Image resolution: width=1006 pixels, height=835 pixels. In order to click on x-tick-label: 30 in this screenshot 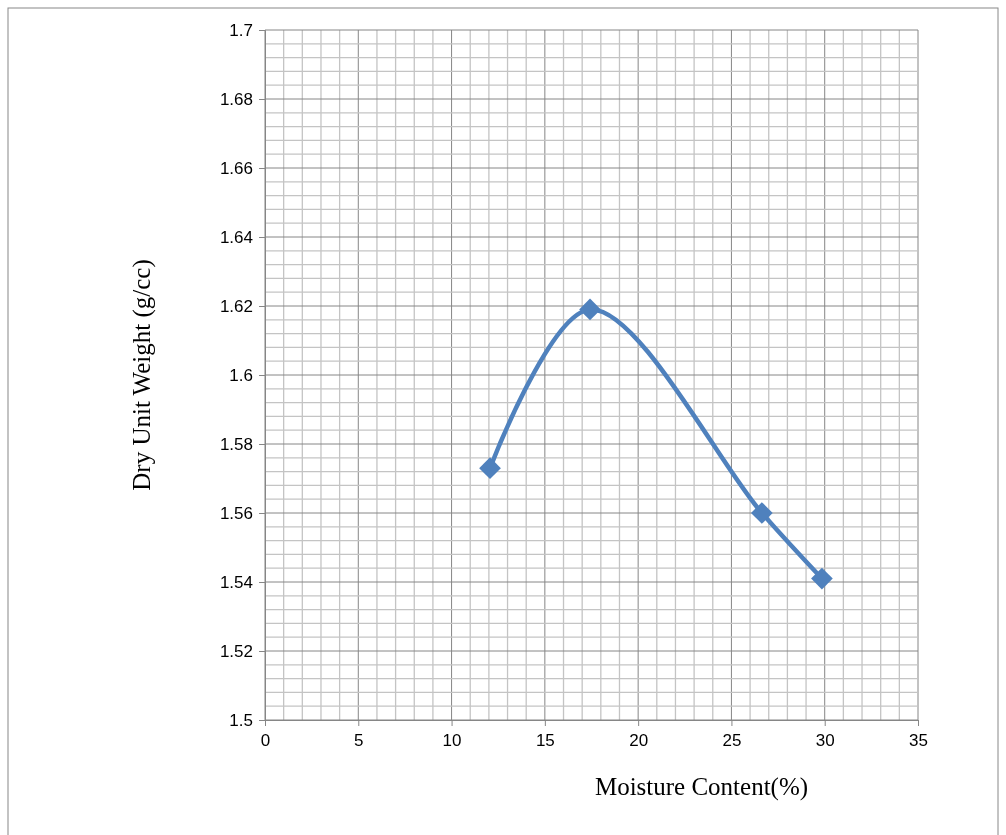, I will do `click(825, 741)`.